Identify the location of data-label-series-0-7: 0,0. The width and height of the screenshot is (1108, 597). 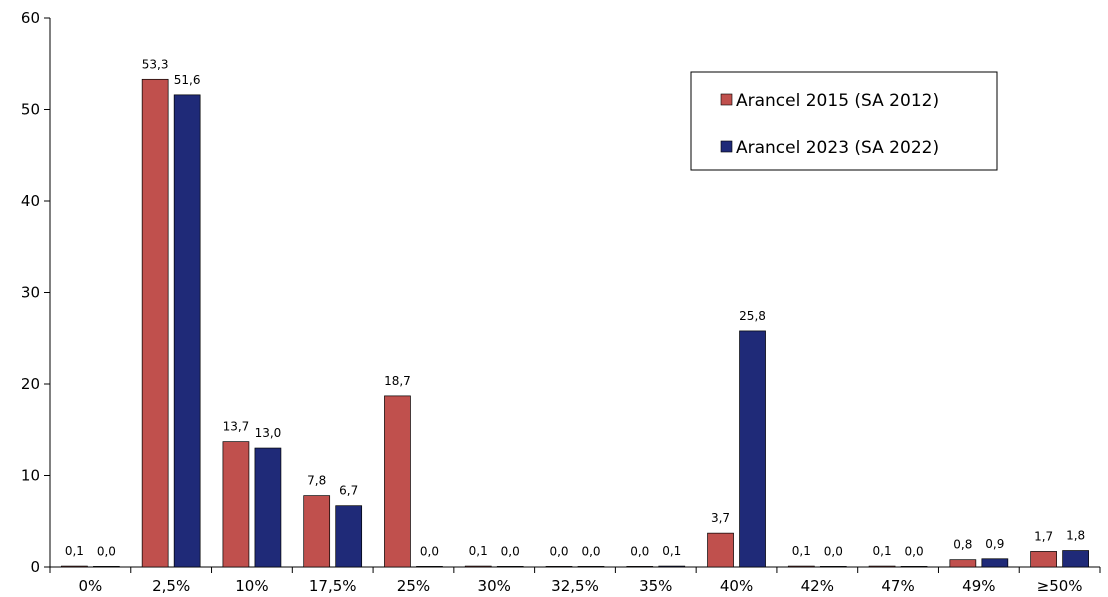
(639, 551).